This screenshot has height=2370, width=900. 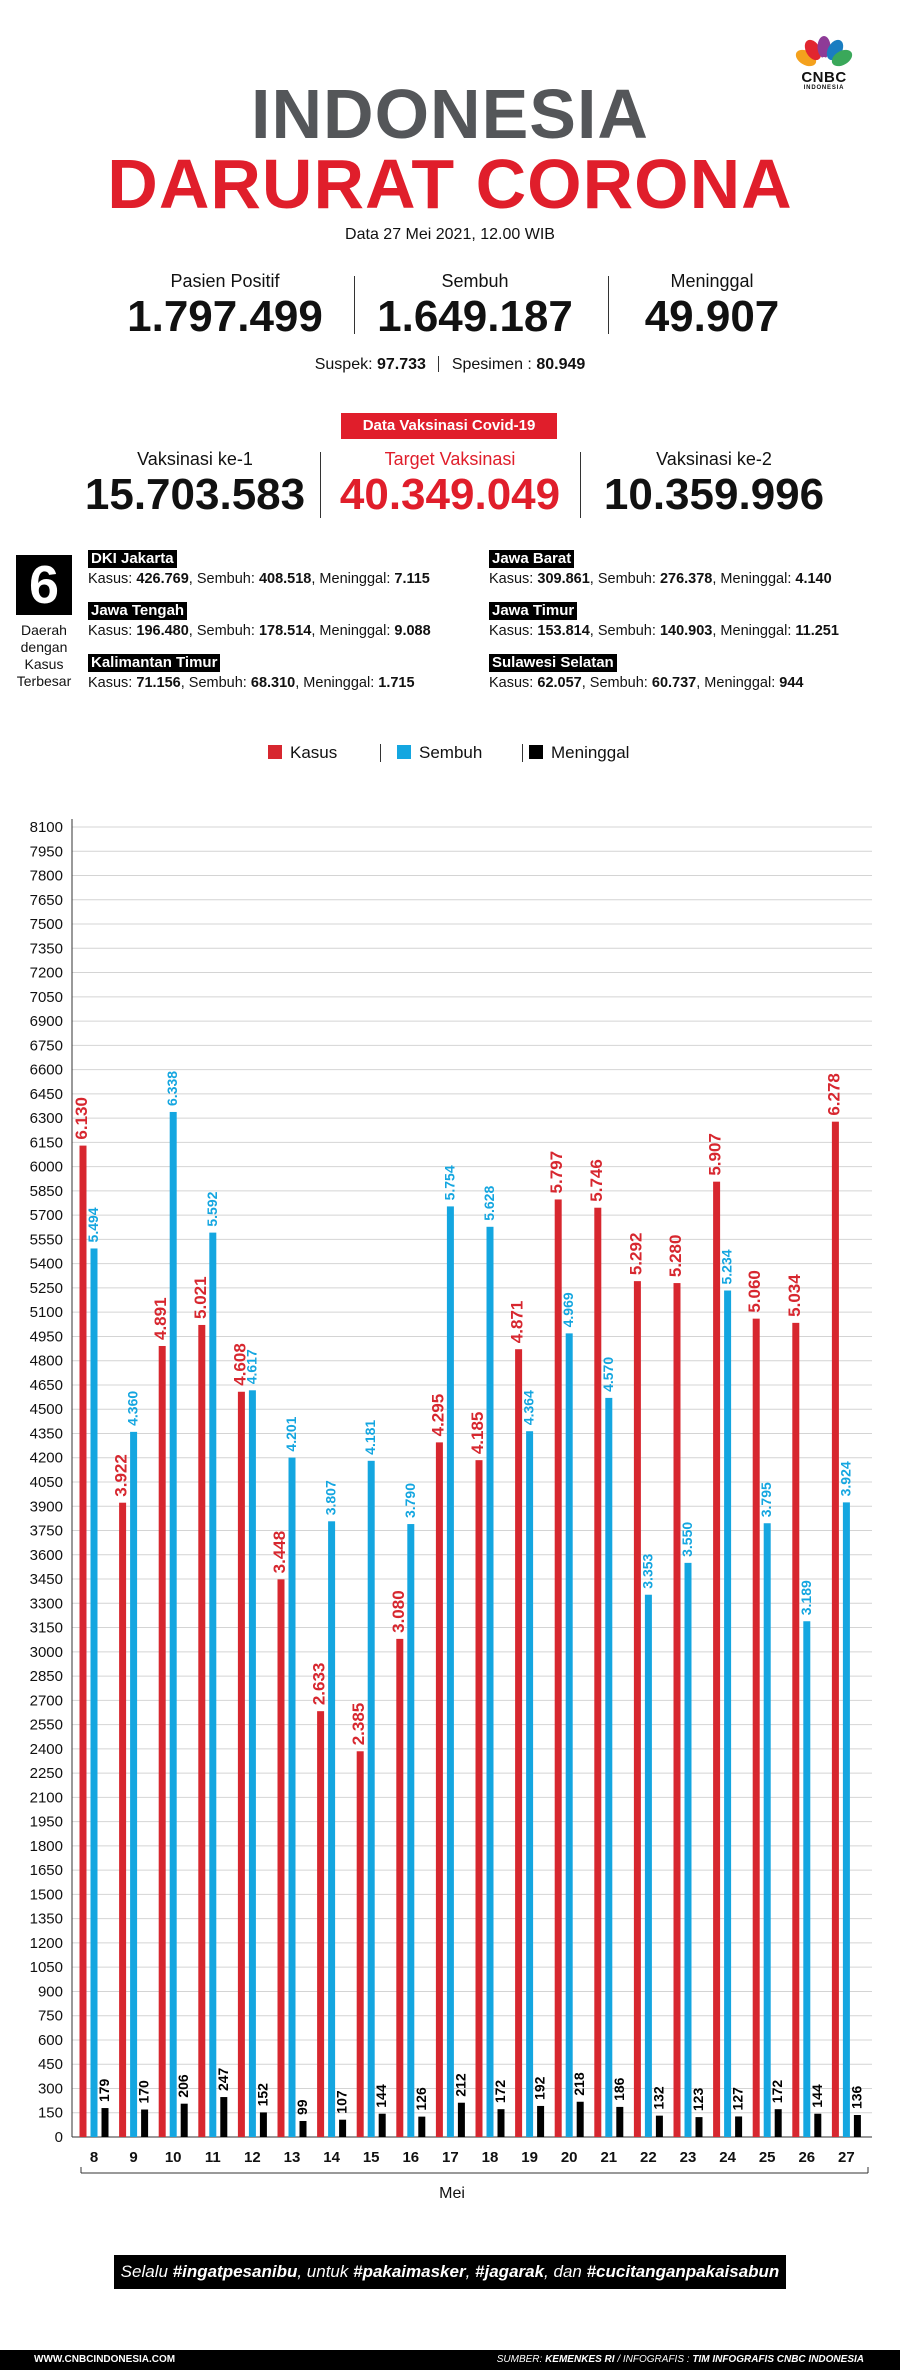 I want to click on stat-label: Pasien Positif, so click(x=225, y=281).